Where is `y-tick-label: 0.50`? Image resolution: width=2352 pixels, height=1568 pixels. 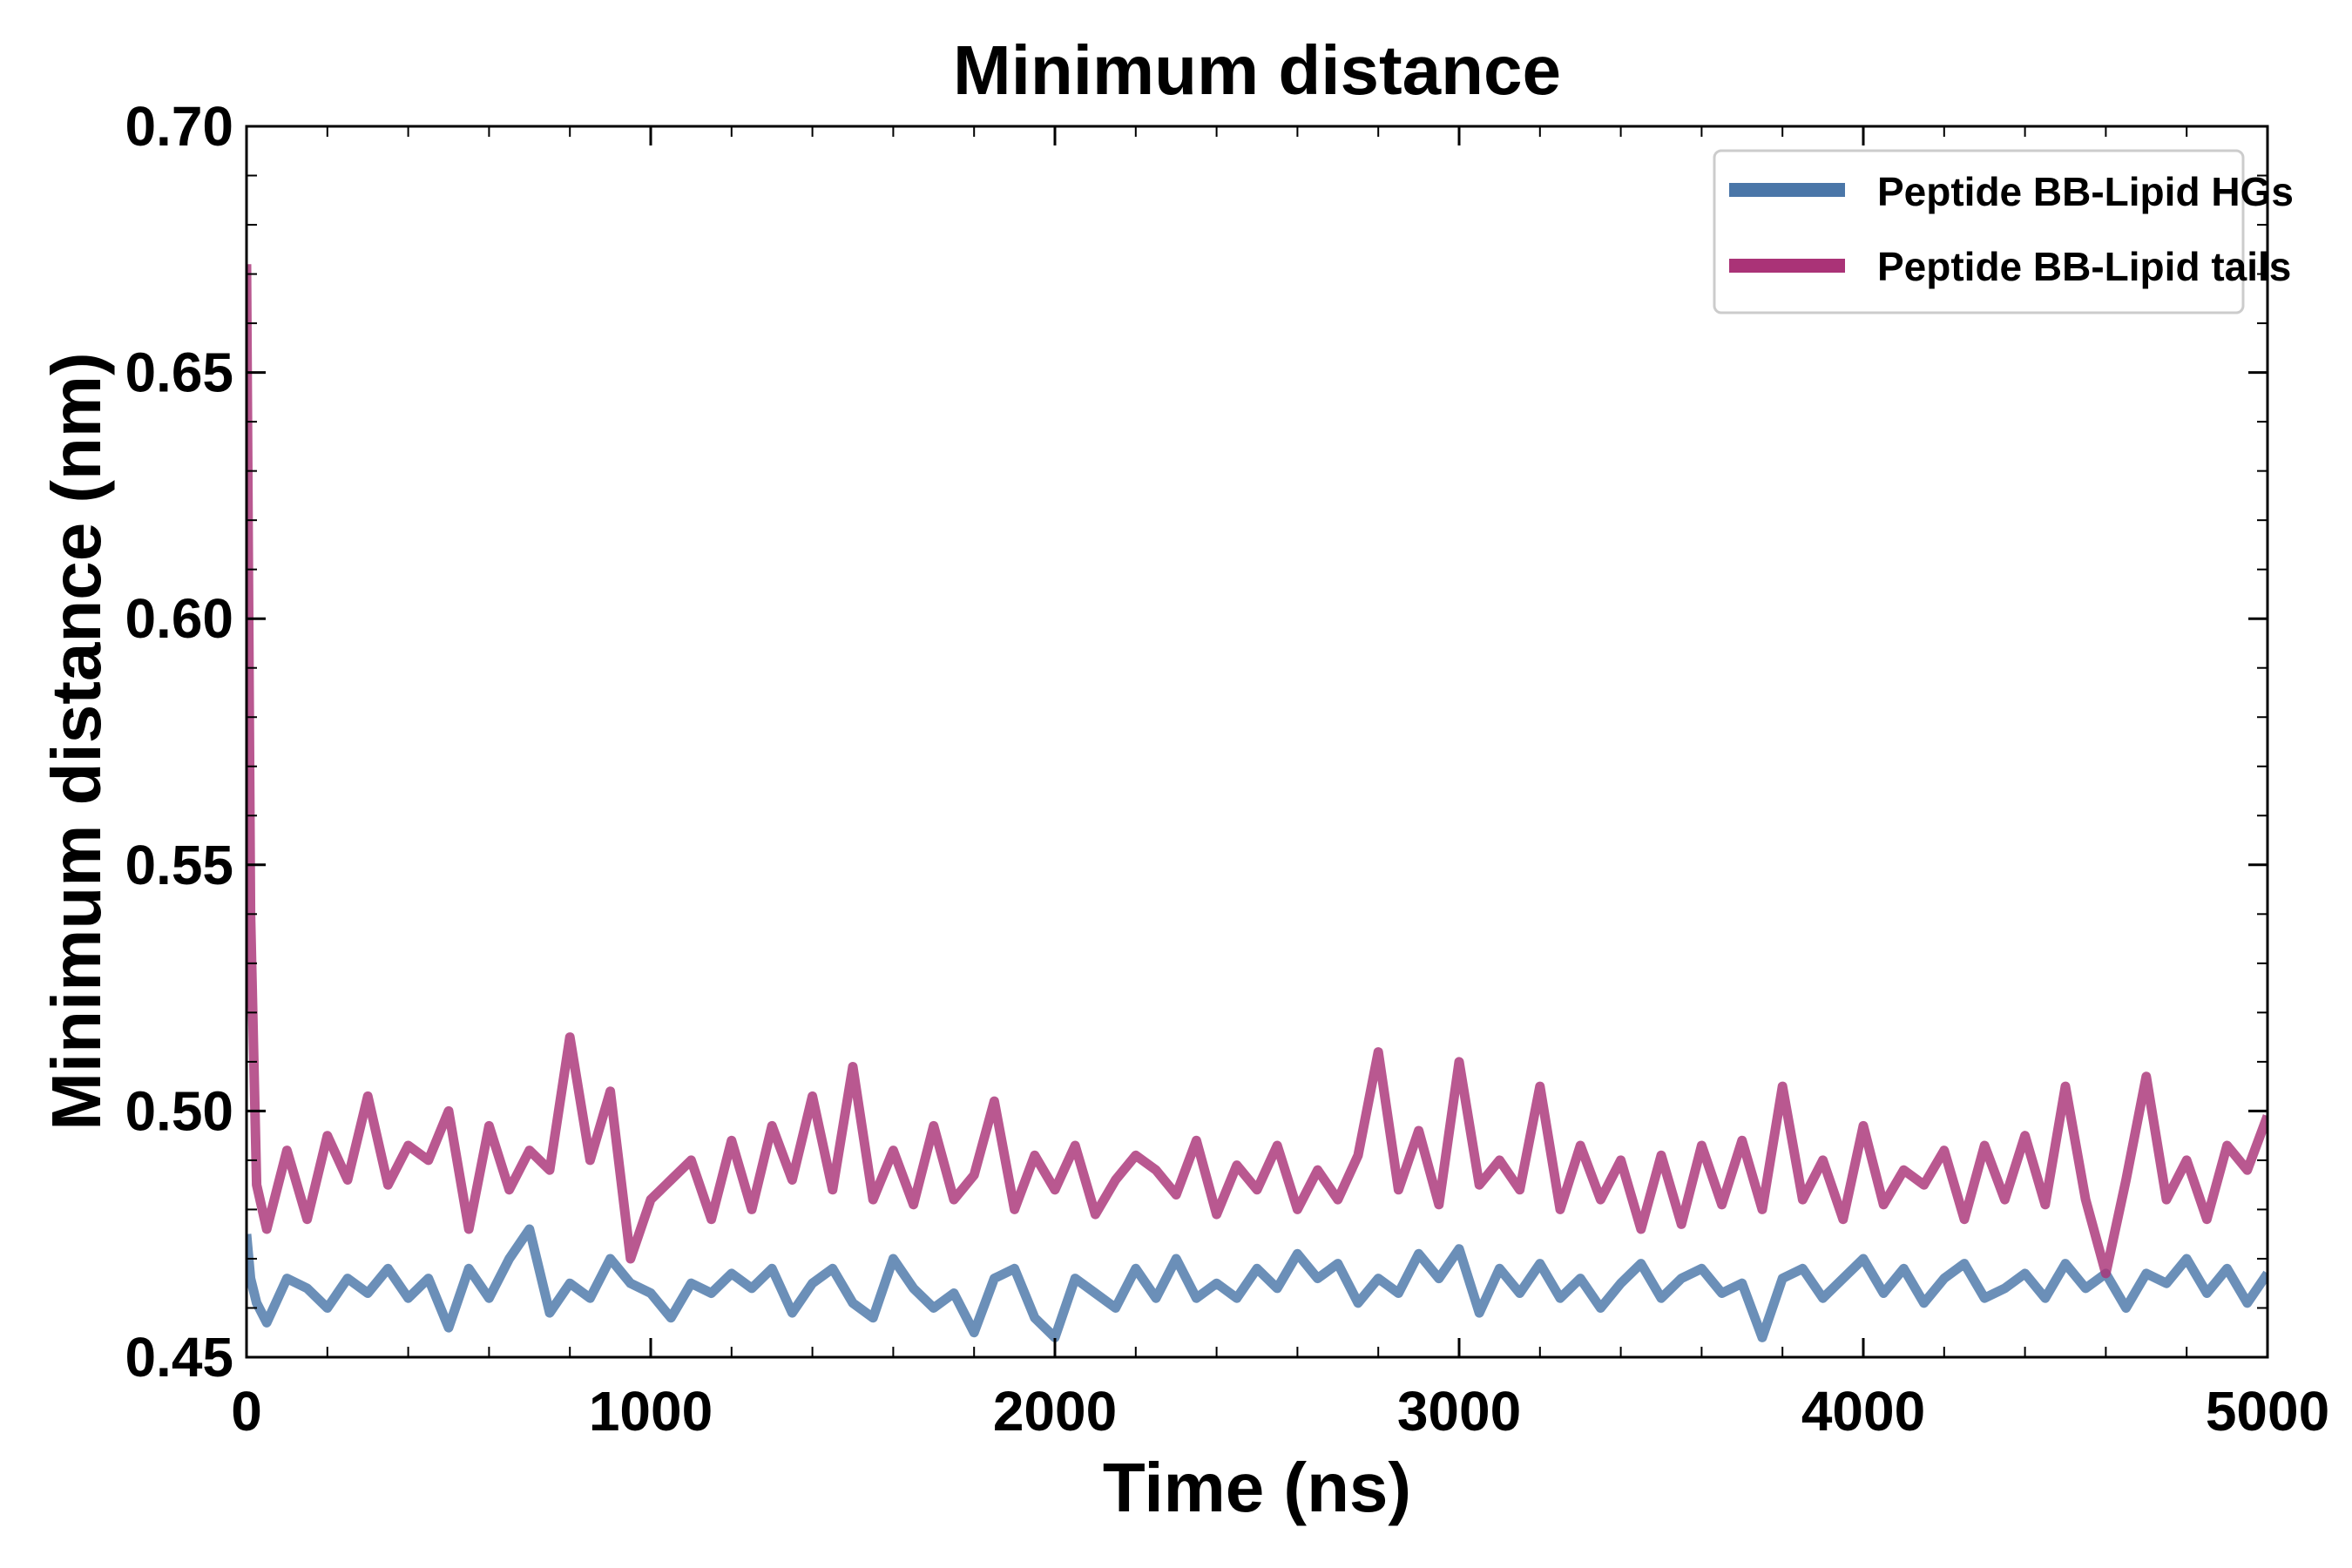
y-tick-label: 0.50 is located at coordinates (179, 1110).